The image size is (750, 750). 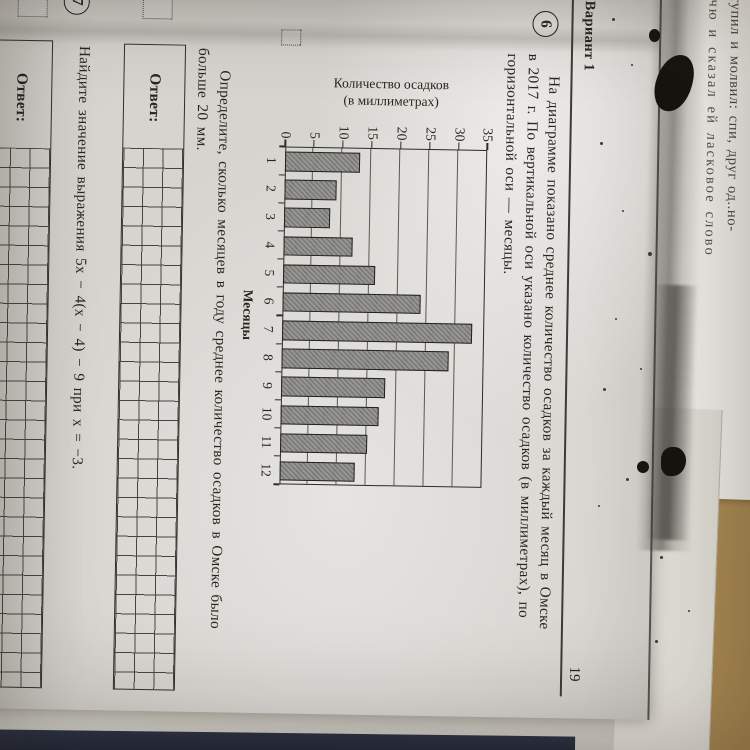 I want to click on chart-month-label: 9, so click(x=268, y=386).